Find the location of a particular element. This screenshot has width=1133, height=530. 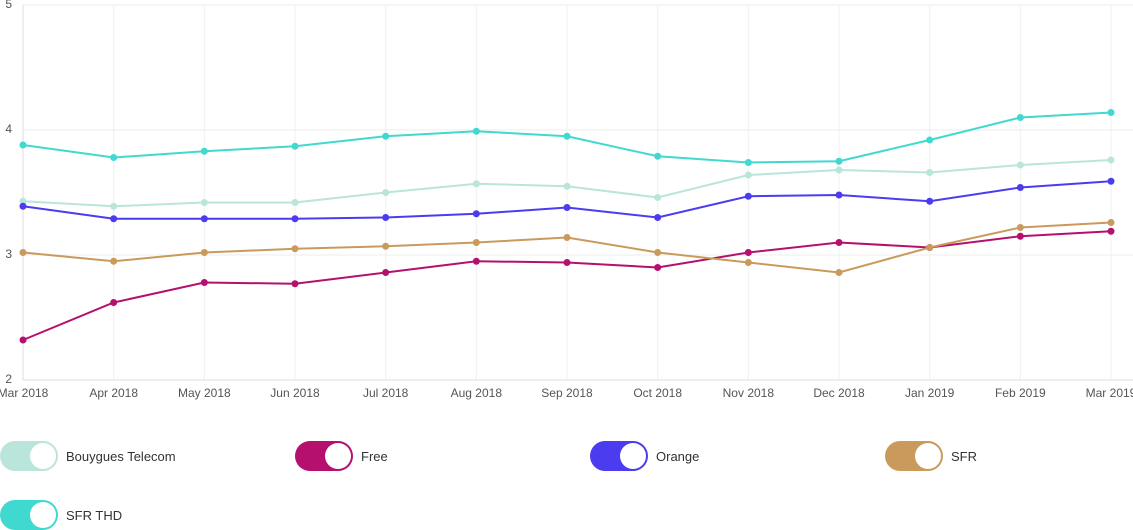

x-tick-label: Oct 2018 is located at coordinates (657, 393).